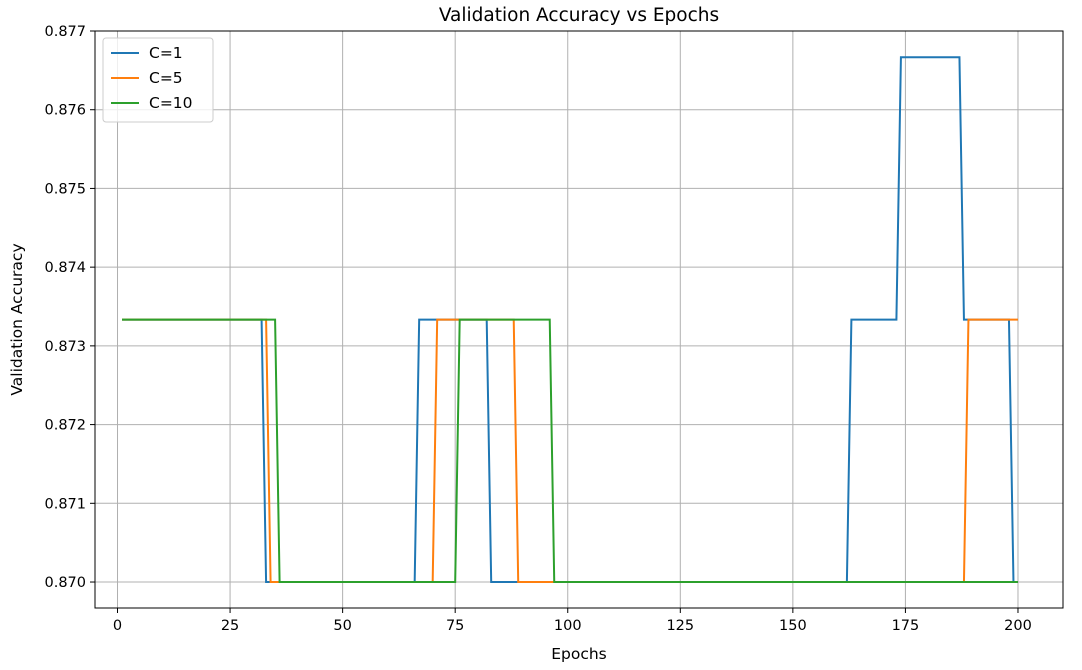  I want to click on x-tick-label: 100, so click(568, 626).